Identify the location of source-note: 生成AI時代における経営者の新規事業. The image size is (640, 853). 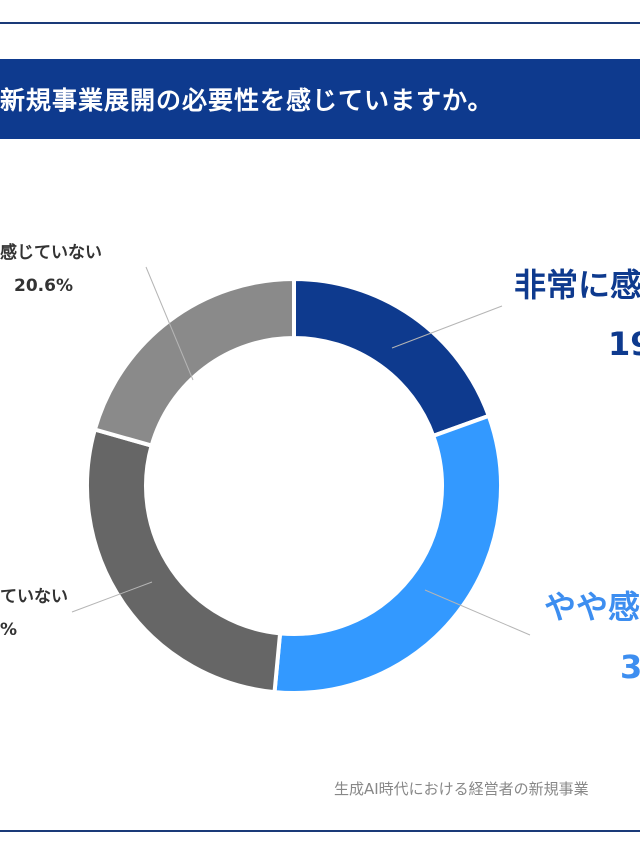
(461, 789).